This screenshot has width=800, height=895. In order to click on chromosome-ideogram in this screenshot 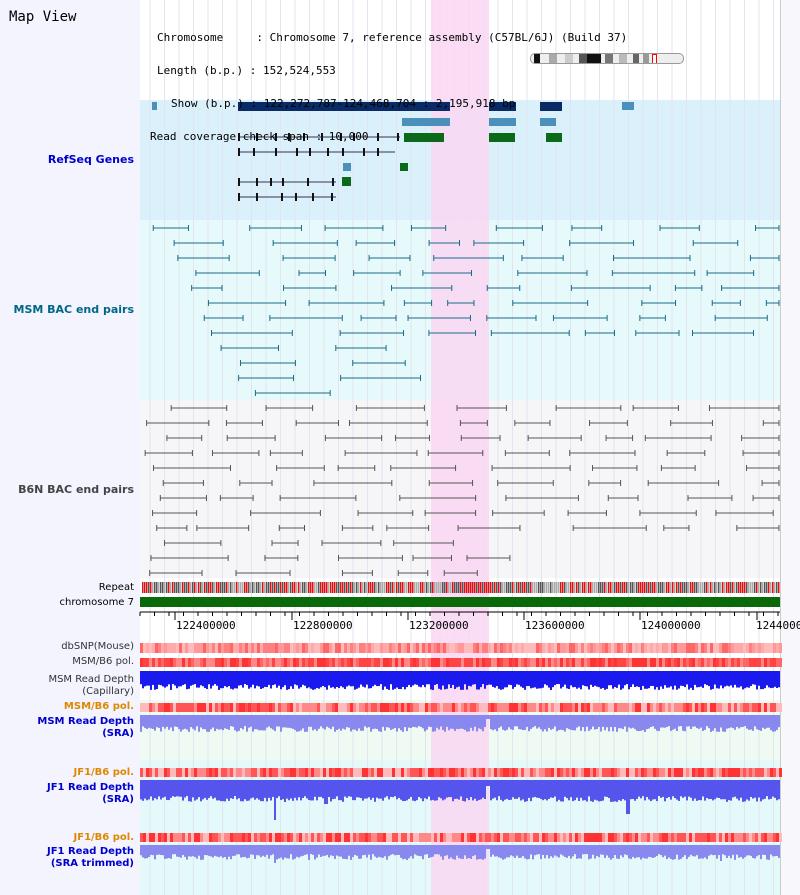, I will do `click(607, 58)`.